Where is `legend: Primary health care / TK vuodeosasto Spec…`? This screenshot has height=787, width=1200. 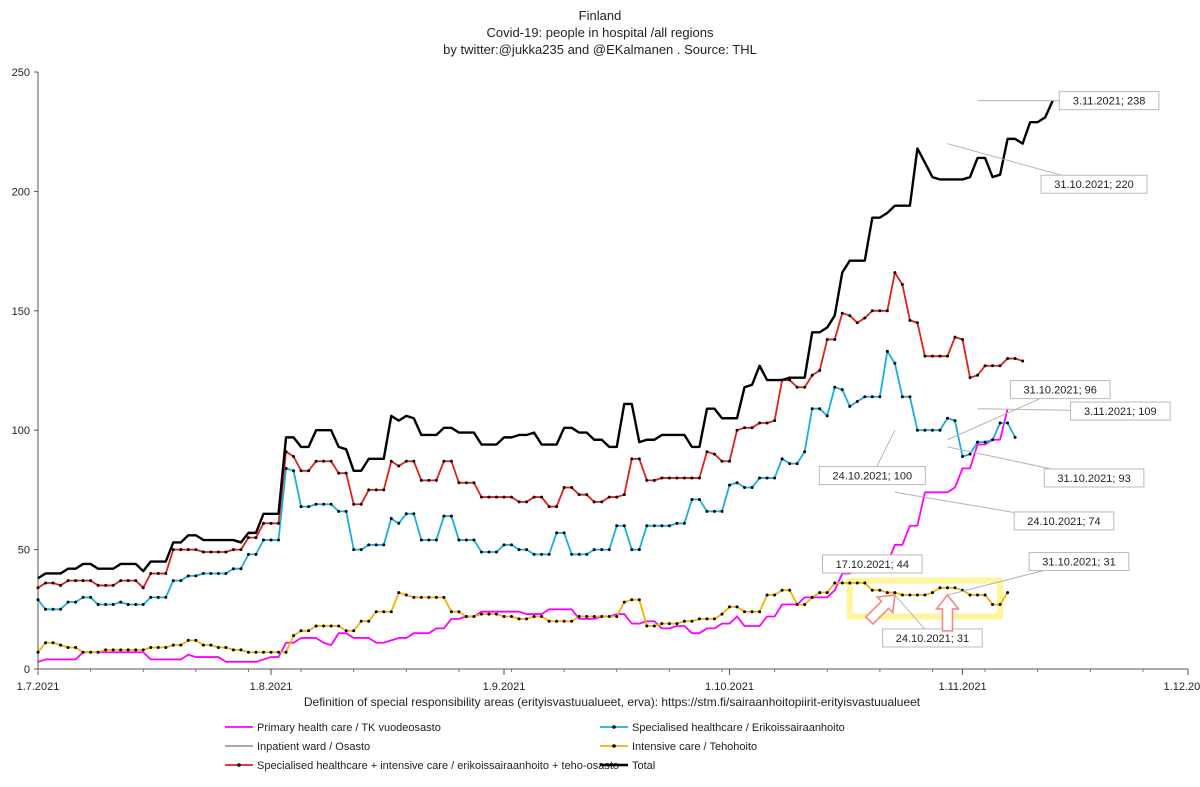
legend: Primary health care / TK vuodeosasto Spec… is located at coordinates (535, 747).